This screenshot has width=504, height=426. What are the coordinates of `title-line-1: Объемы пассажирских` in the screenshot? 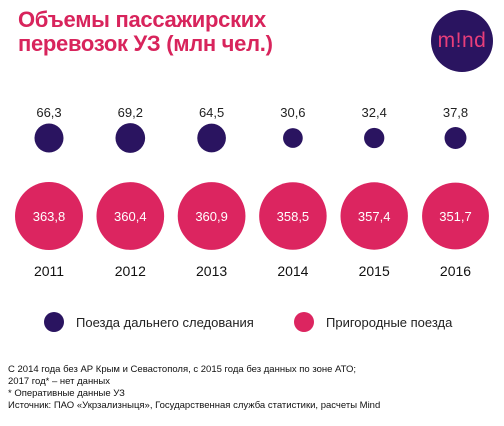 It's located at (142, 19).